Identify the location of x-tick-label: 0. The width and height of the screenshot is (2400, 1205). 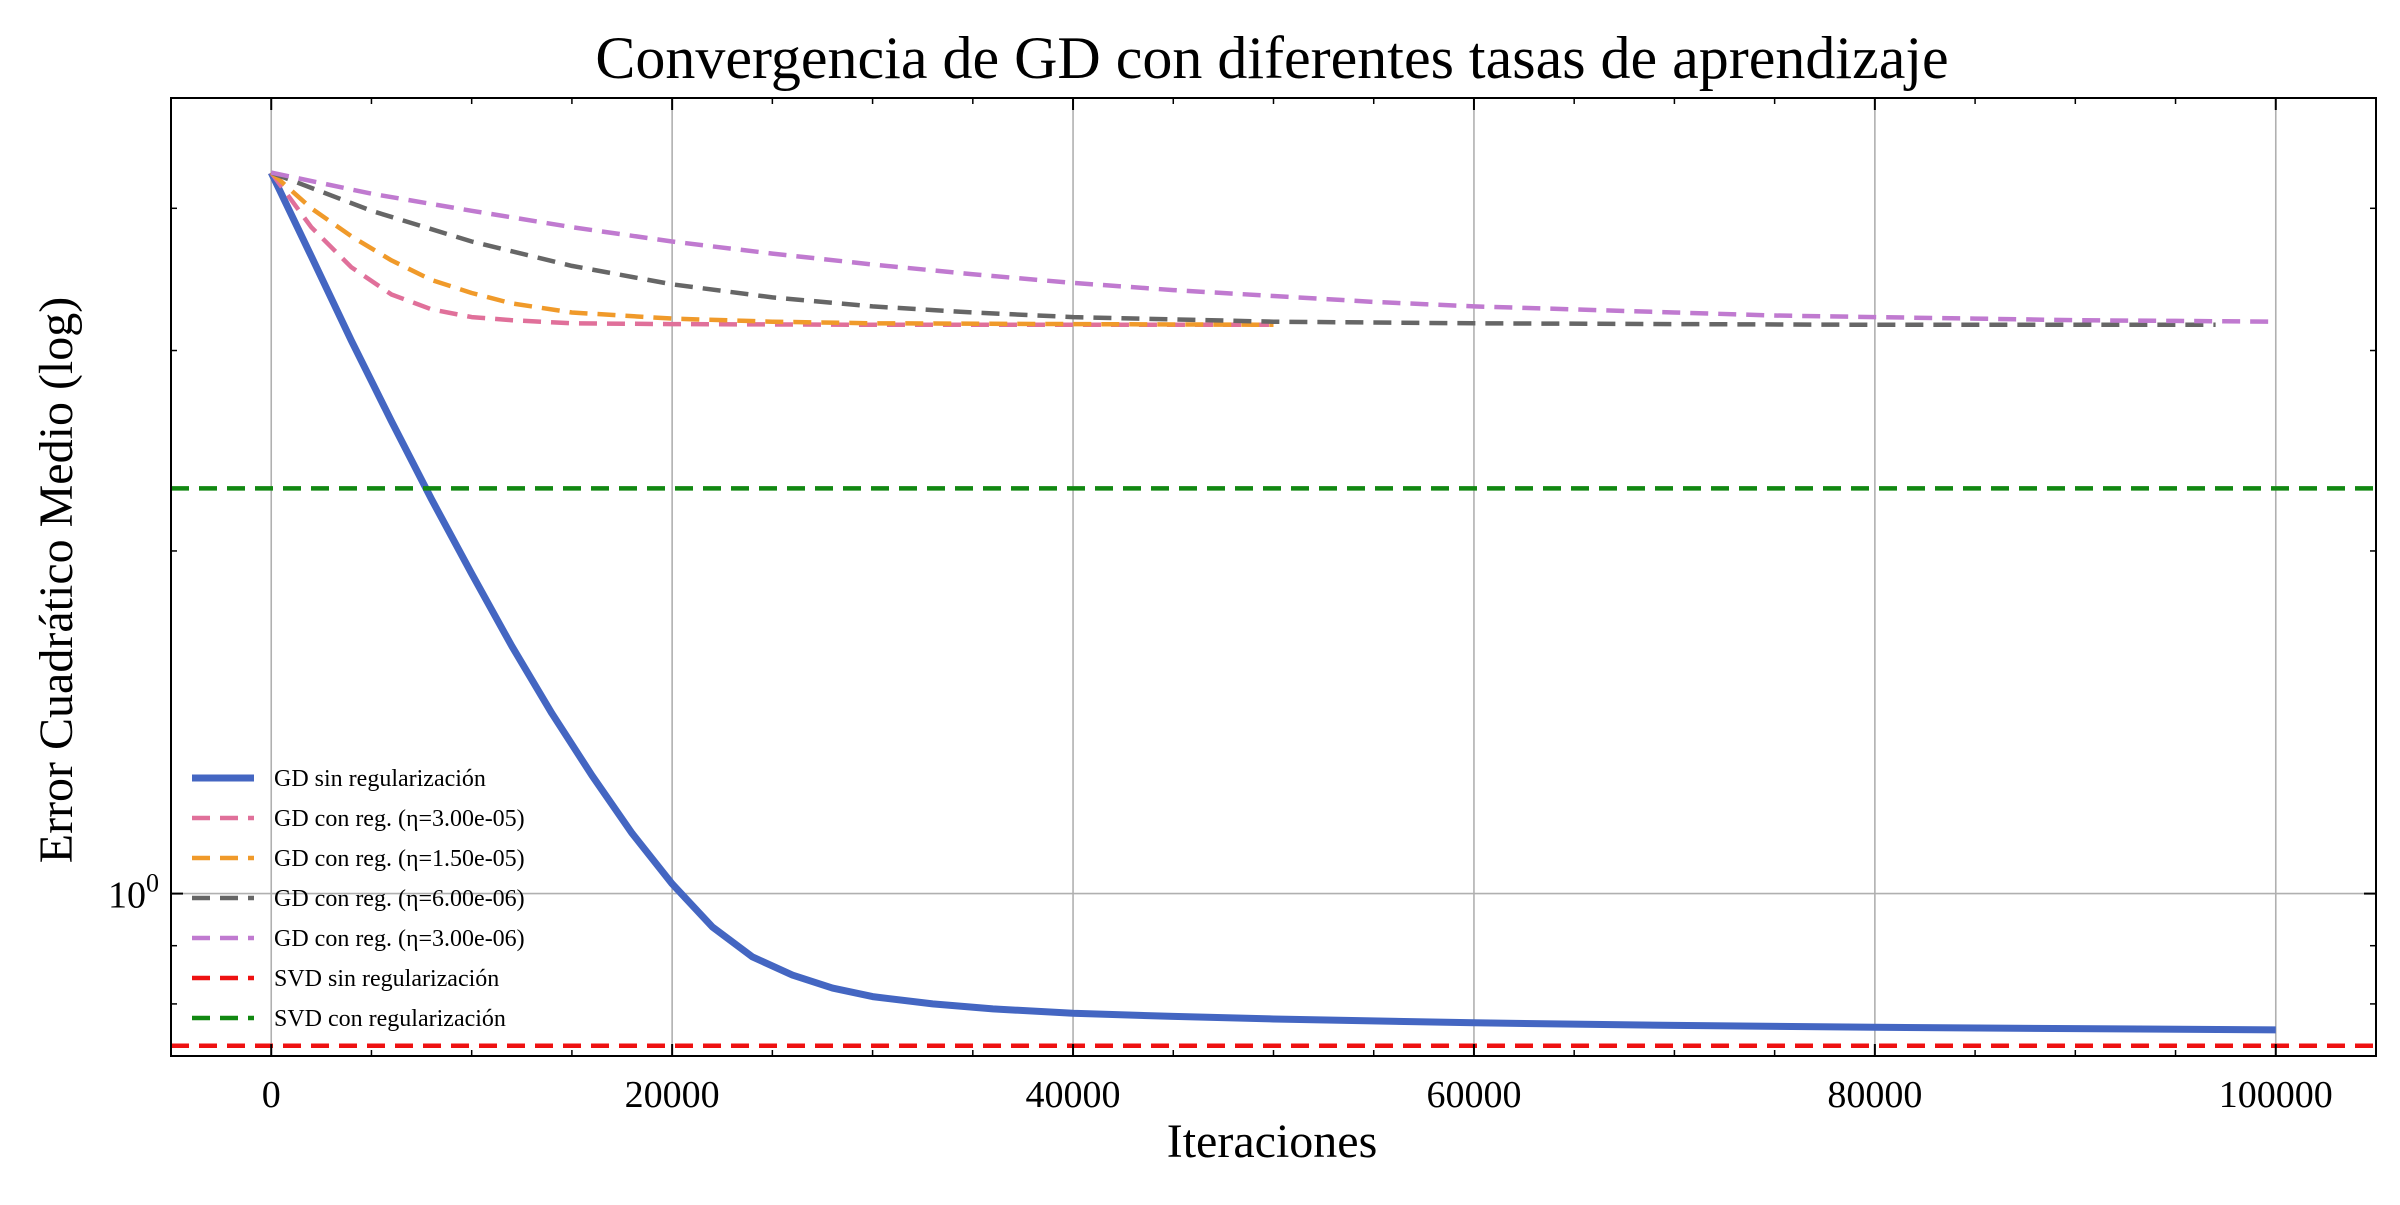
(271, 1095).